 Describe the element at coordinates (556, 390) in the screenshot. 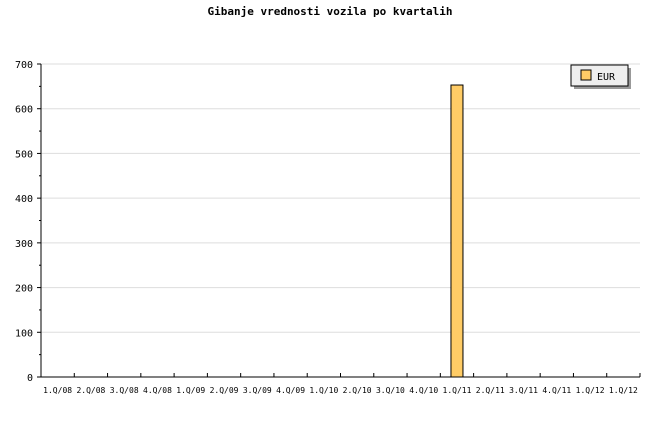

I see `x-tick-label: 4.Q/11` at that location.